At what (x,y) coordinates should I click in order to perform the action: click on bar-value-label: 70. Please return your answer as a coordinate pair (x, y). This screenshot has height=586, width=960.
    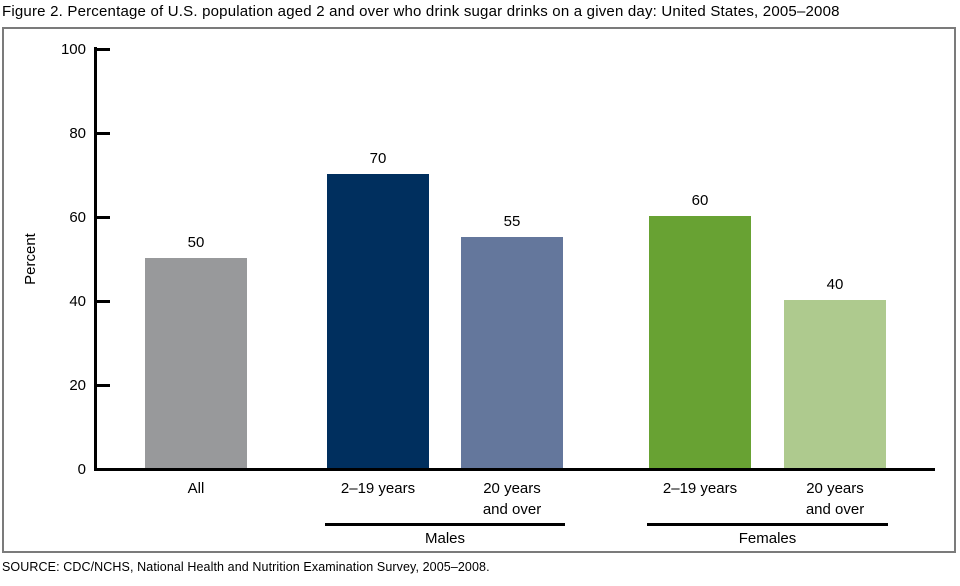
    Looking at the image, I should click on (378, 158).